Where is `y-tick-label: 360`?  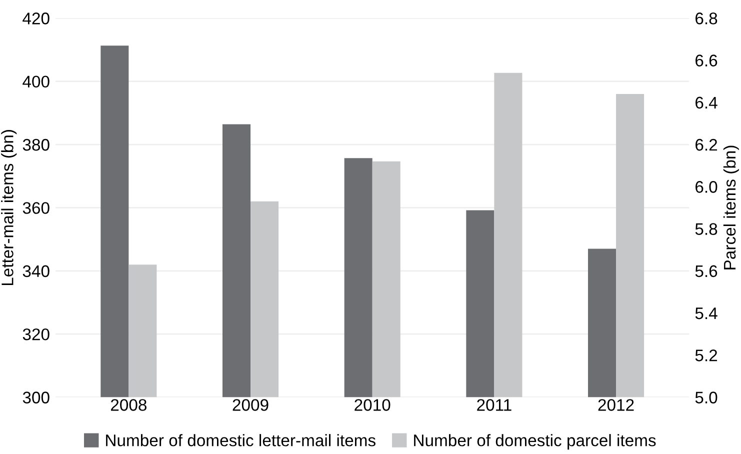 y-tick-label: 360 is located at coordinates (36, 208).